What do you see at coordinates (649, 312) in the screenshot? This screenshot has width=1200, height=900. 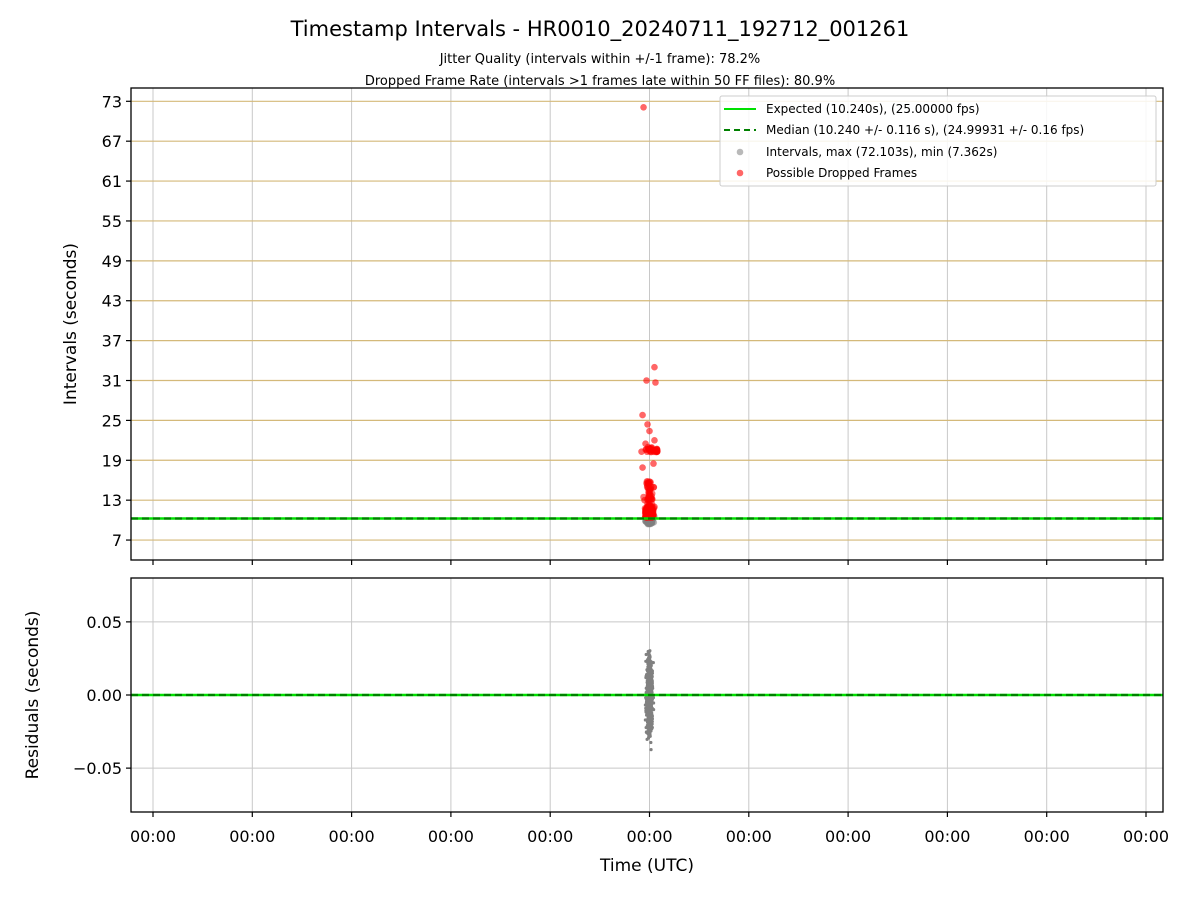 I see `dropped-frame-points` at bounding box center [649, 312].